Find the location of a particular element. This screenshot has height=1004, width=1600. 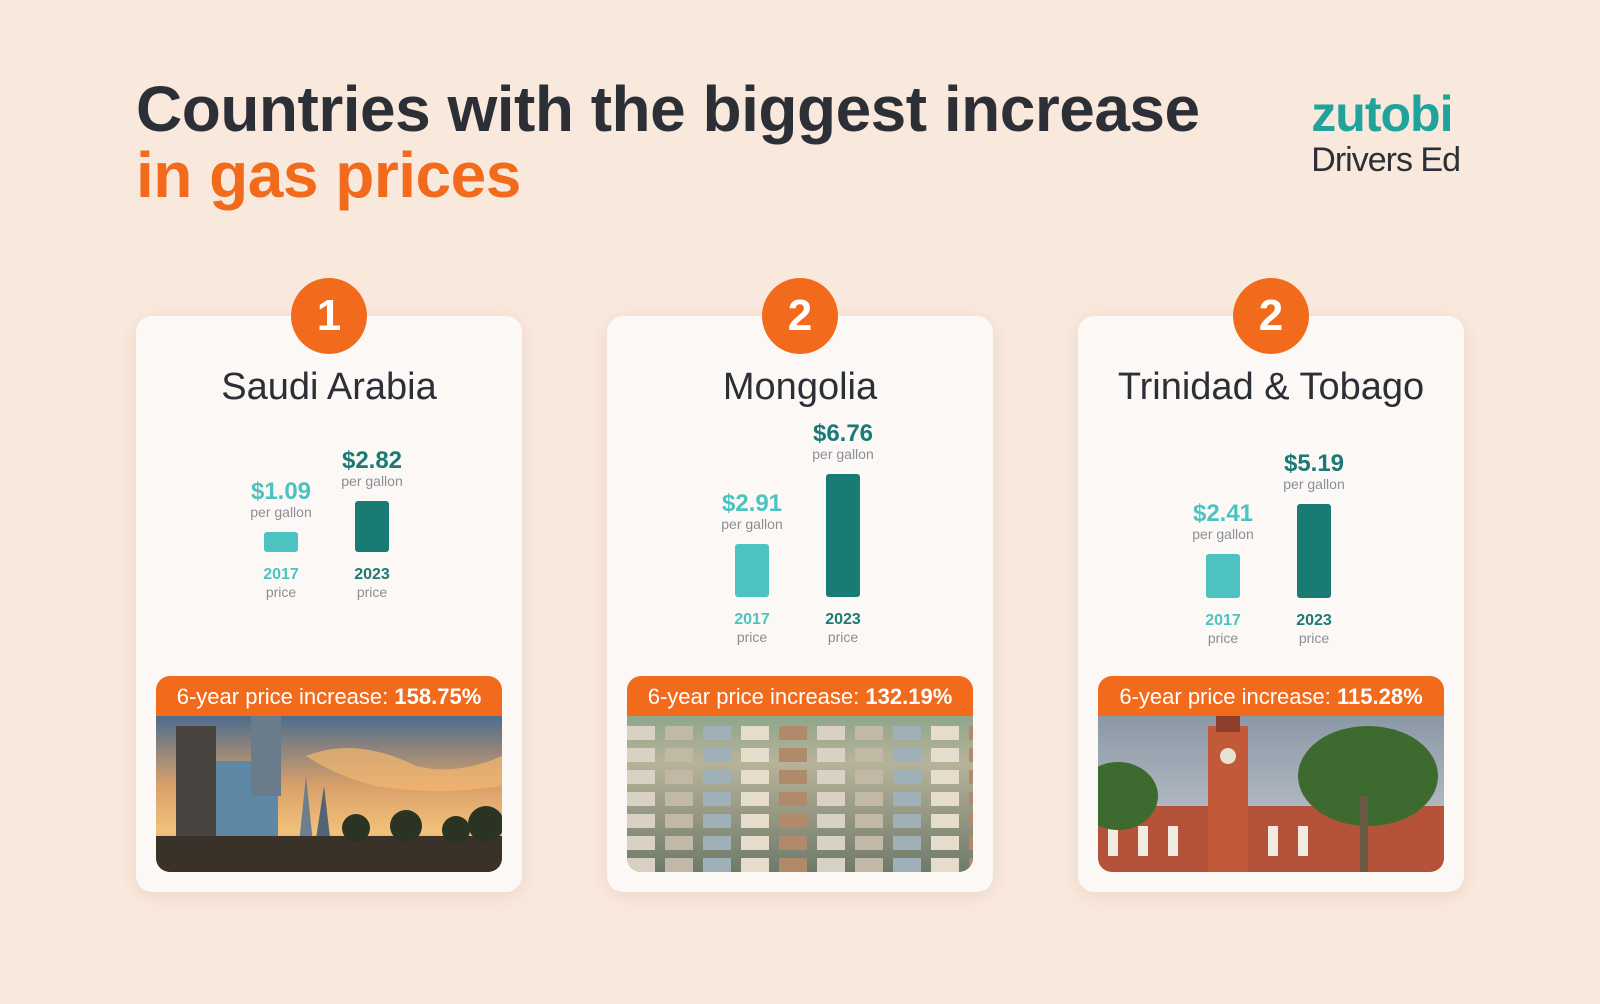

title-line-1: Countries with the biggest increase is located at coordinates (668, 109).